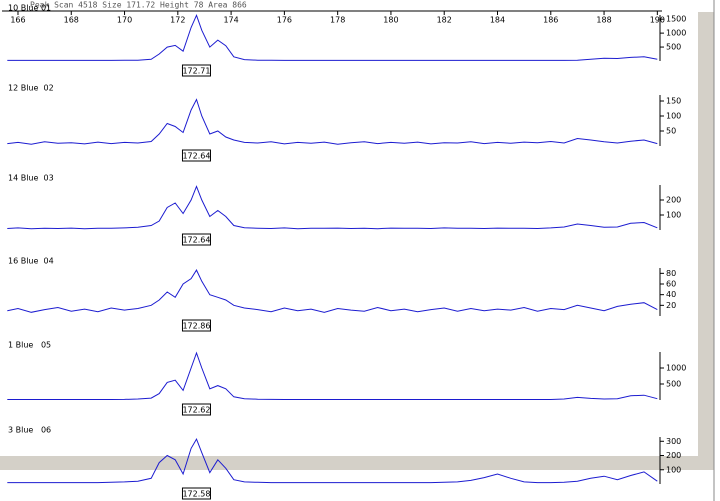  I want to click on scroll-band, so click(357, 463).